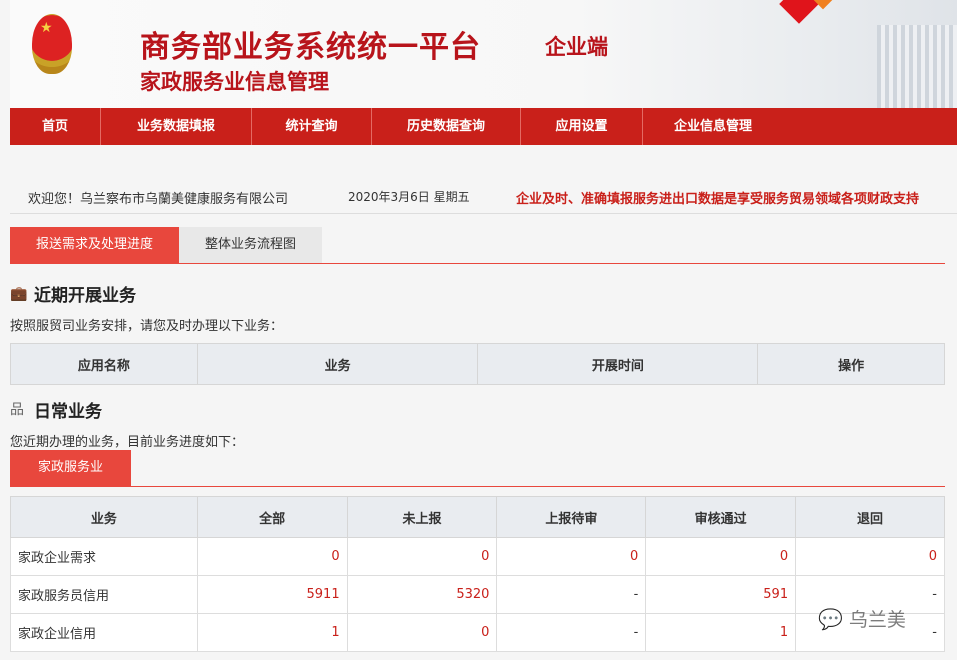 The image size is (957, 660). What do you see at coordinates (483, 213) in the screenshot?
I see `divider` at bounding box center [483, 213].